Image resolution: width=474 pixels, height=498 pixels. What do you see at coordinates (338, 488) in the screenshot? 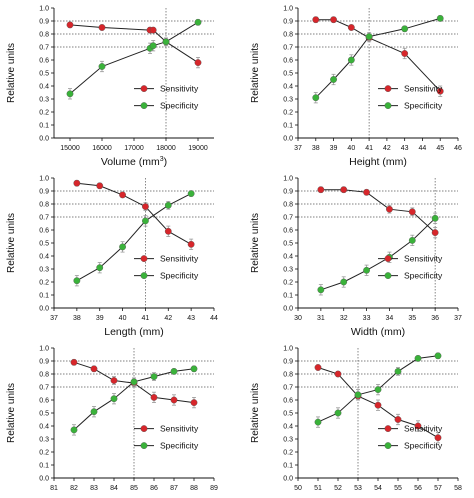
I see `x-tick-label: 52` at bounding box center [338, 488].